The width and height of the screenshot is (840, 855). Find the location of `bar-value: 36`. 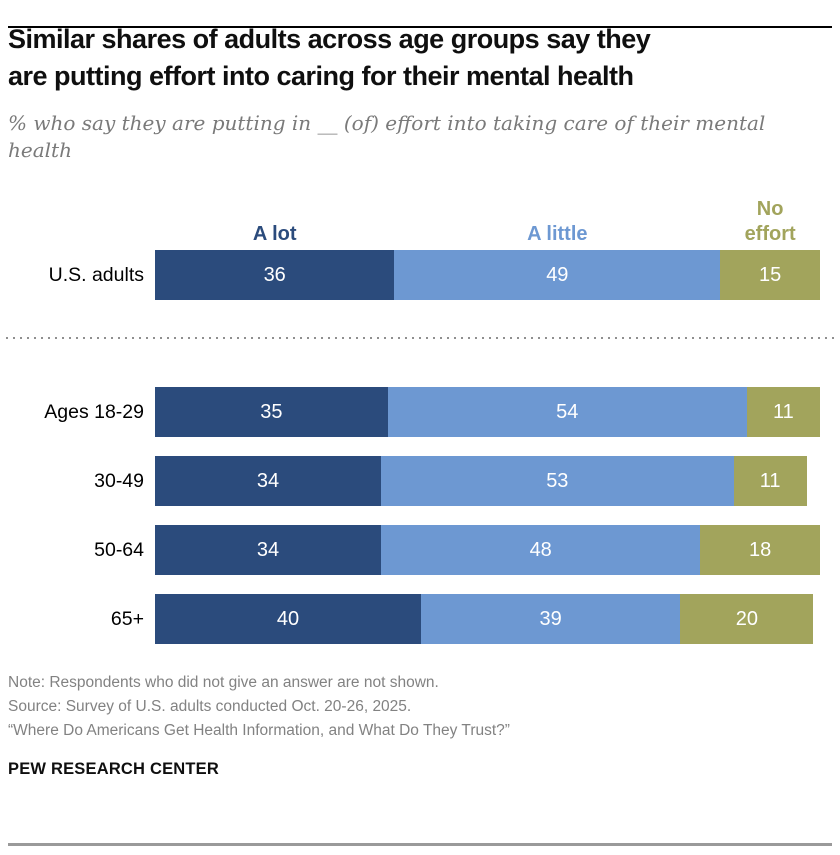

bar-value: 36 is located at coordinates (274, 274).